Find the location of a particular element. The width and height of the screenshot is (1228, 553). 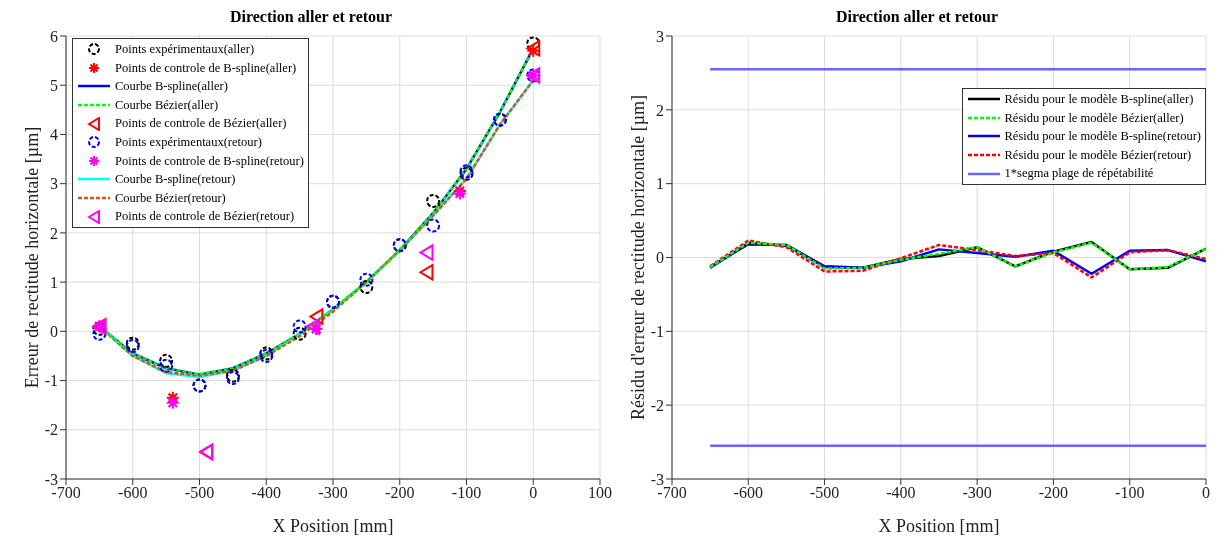

legend-label: Résidu pour le modèle B-spline(retour) is located at coordinates (1102, 137).